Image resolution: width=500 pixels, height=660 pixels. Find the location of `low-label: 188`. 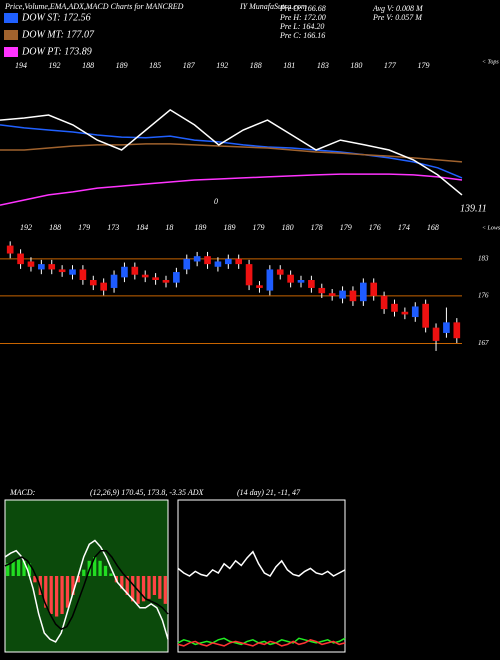

low-label: 188 is located at coordinates (55, 227).